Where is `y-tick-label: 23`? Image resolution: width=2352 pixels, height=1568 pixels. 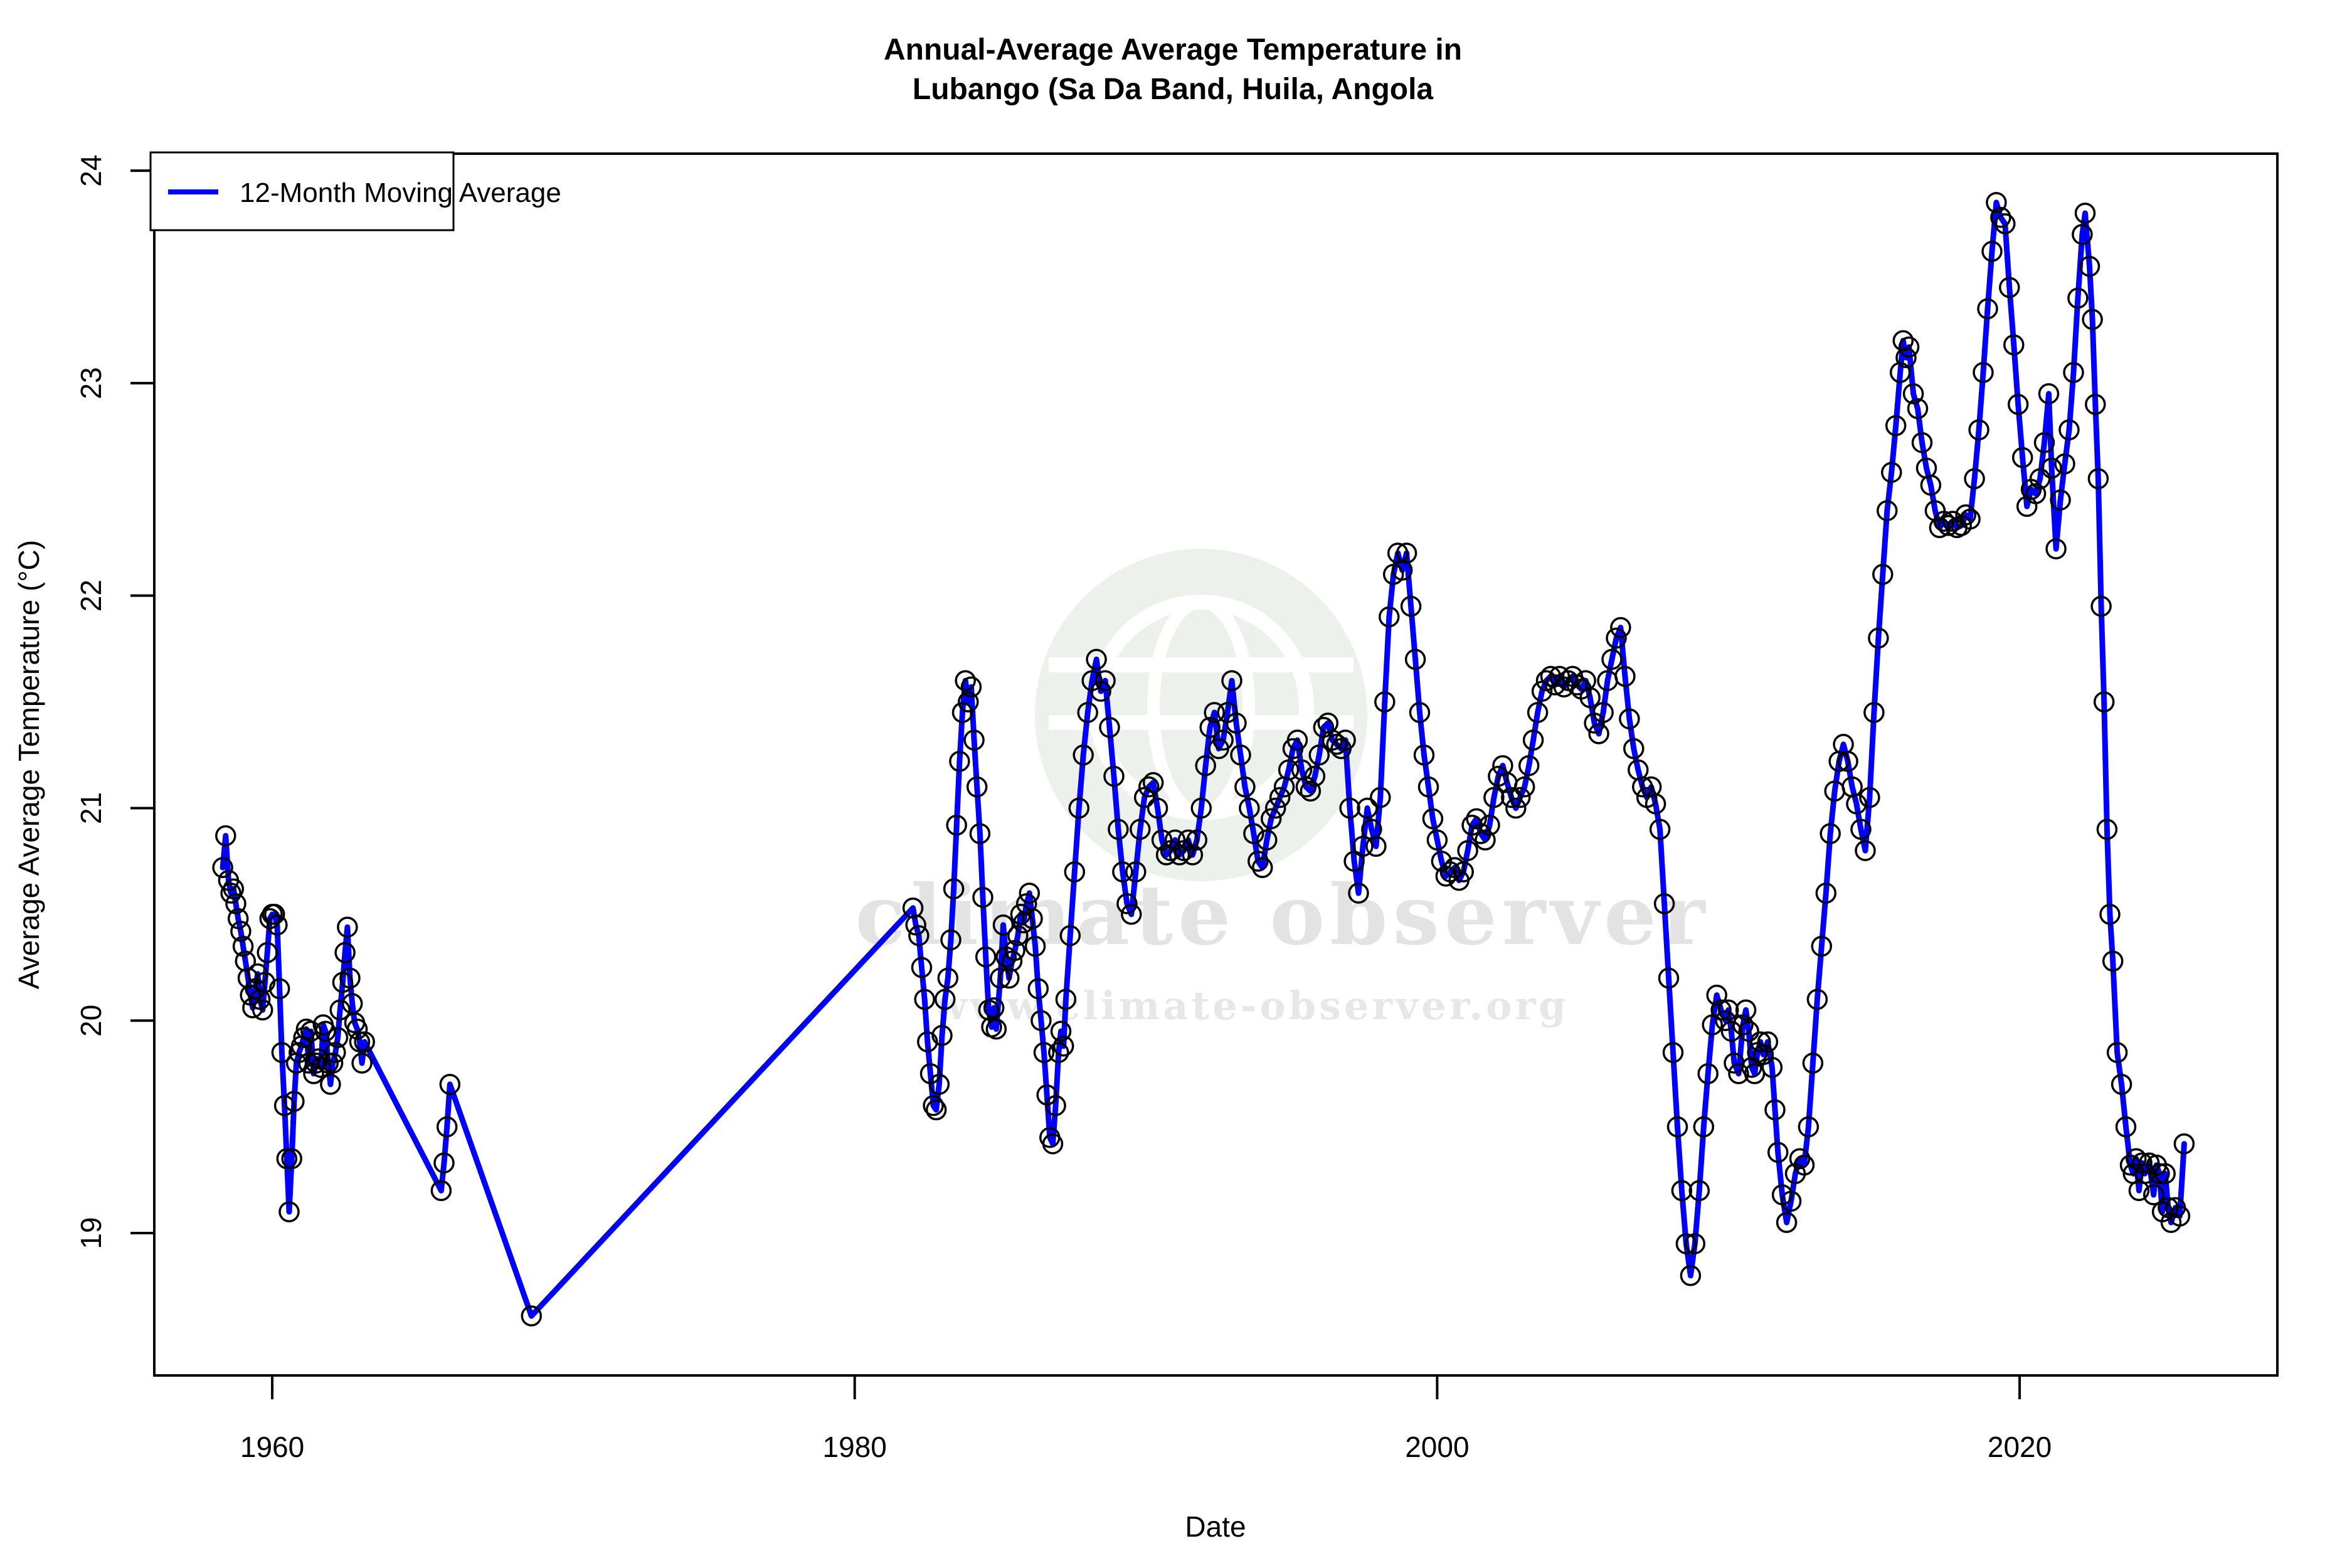 y-tick-label: 23 is located at coordinates (91, 383).